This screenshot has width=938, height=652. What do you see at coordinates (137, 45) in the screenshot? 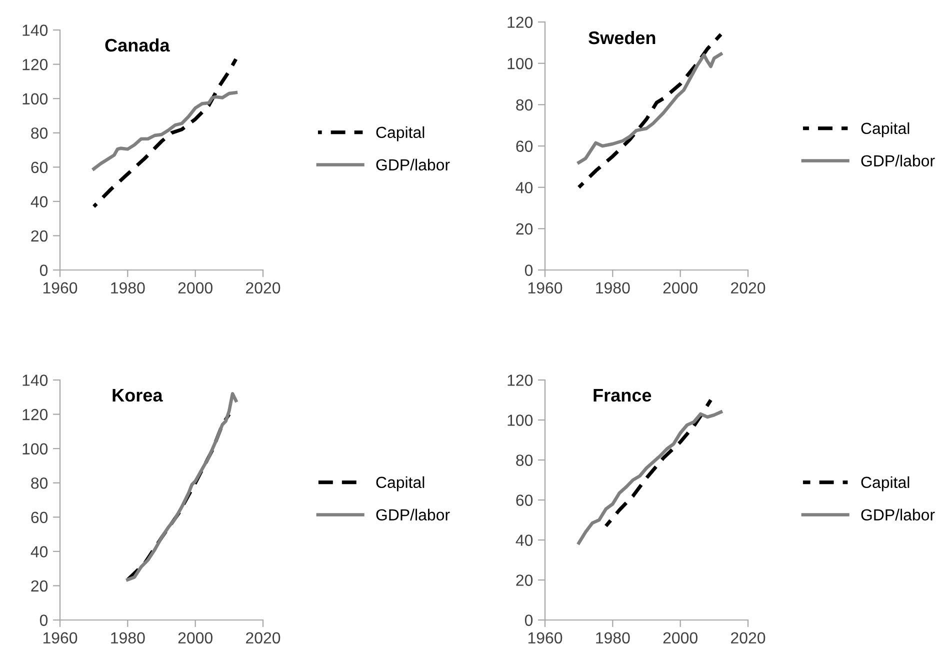
I see `chart-title: Canada` at bounding box center [137, 45].